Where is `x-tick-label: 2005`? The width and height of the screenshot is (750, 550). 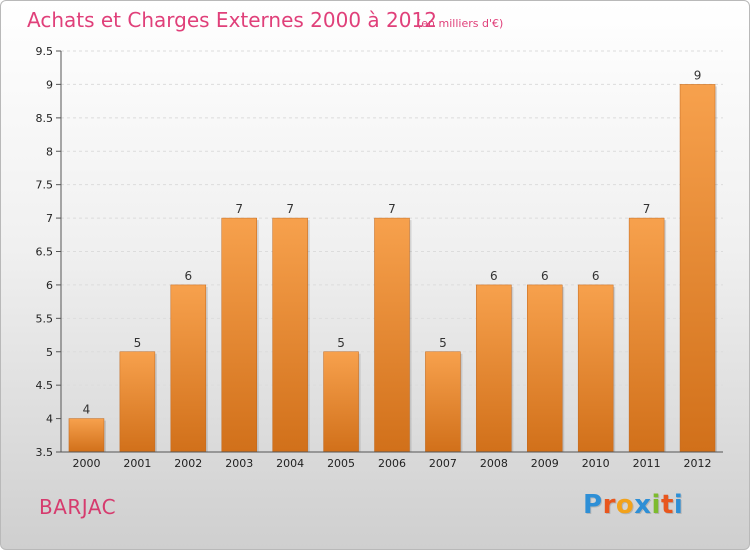 x-tick-label: 2005 is located at coordinates (341, 463).